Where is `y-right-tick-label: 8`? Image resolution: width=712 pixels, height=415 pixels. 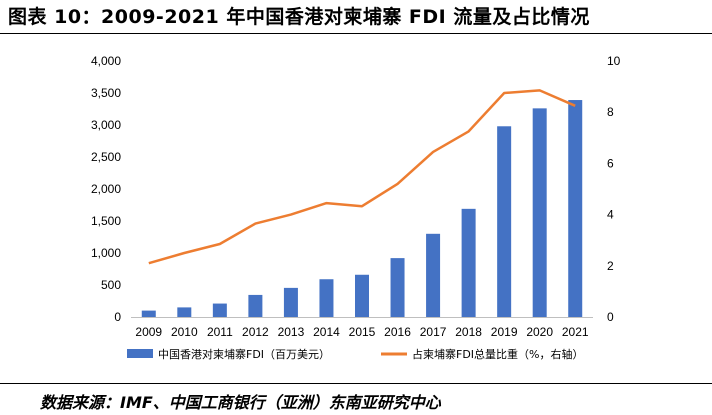
y-right-tick-label: 8 is located at coordinates (610, 112).